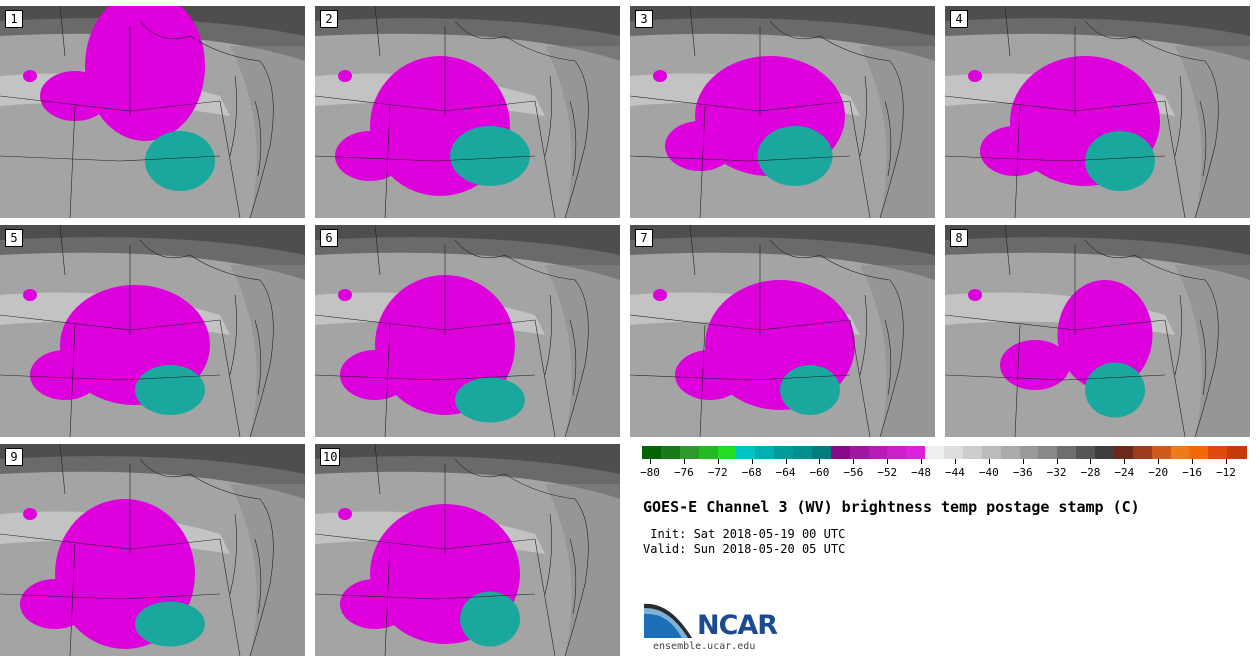  I want to click on stamp-number: 8, so click(959, 238).